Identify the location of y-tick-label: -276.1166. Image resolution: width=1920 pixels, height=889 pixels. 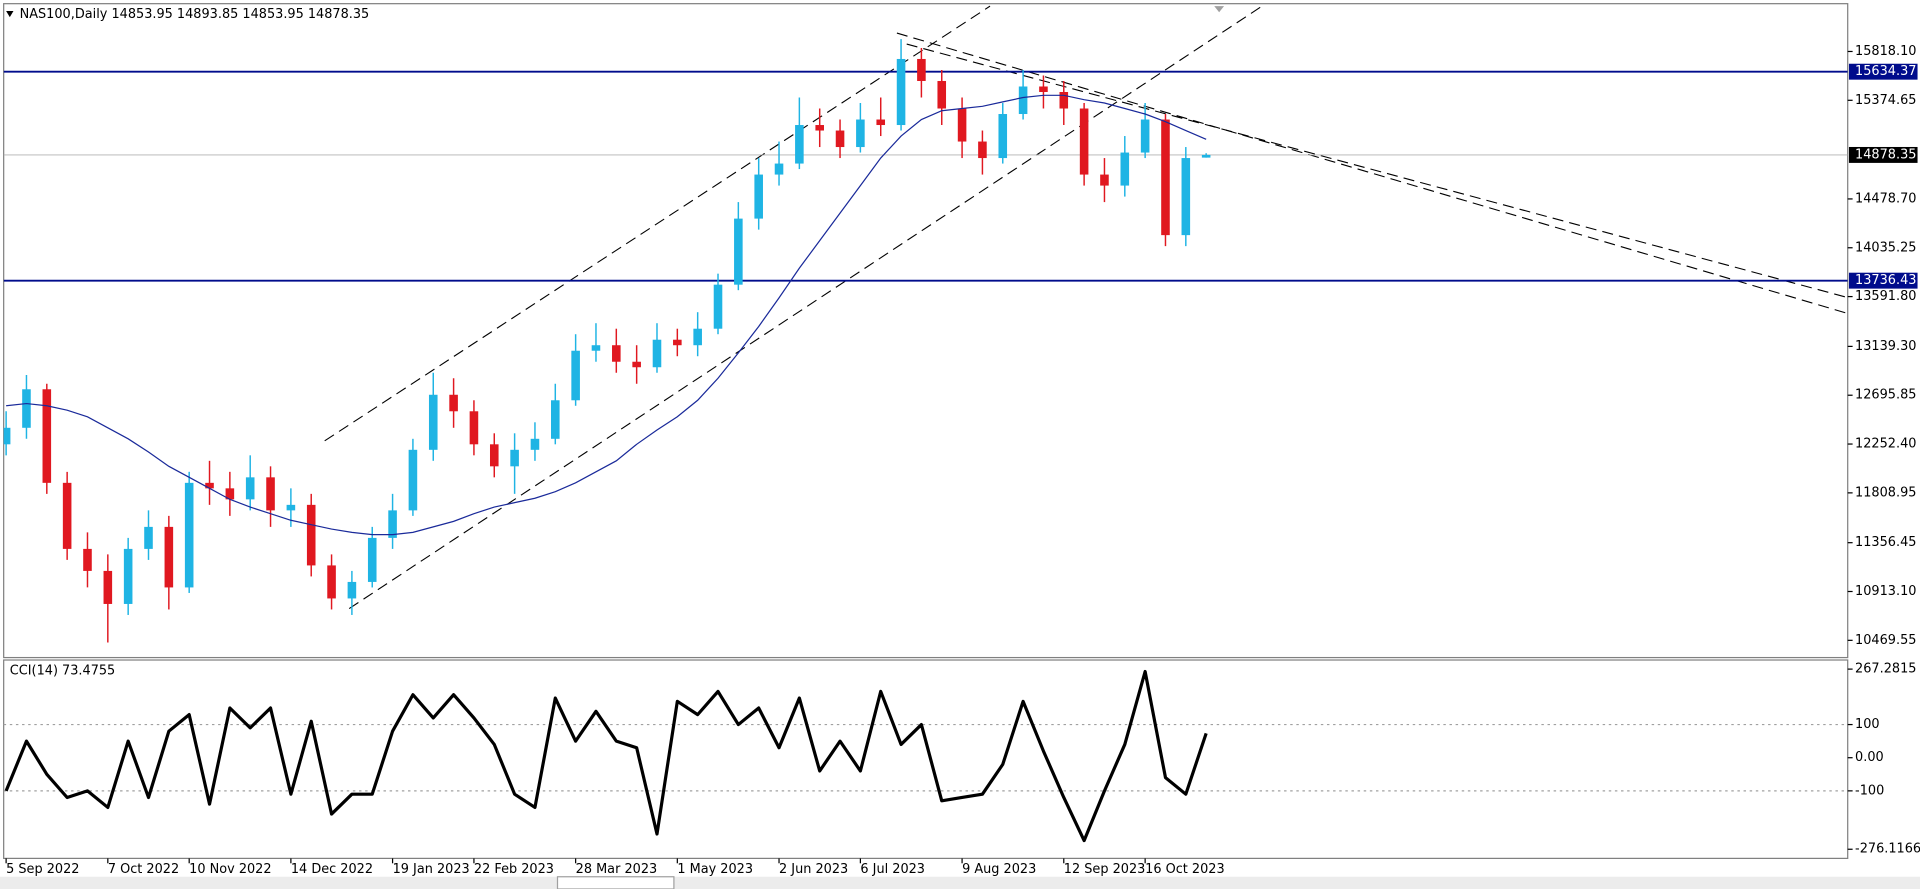
(1887, 849).